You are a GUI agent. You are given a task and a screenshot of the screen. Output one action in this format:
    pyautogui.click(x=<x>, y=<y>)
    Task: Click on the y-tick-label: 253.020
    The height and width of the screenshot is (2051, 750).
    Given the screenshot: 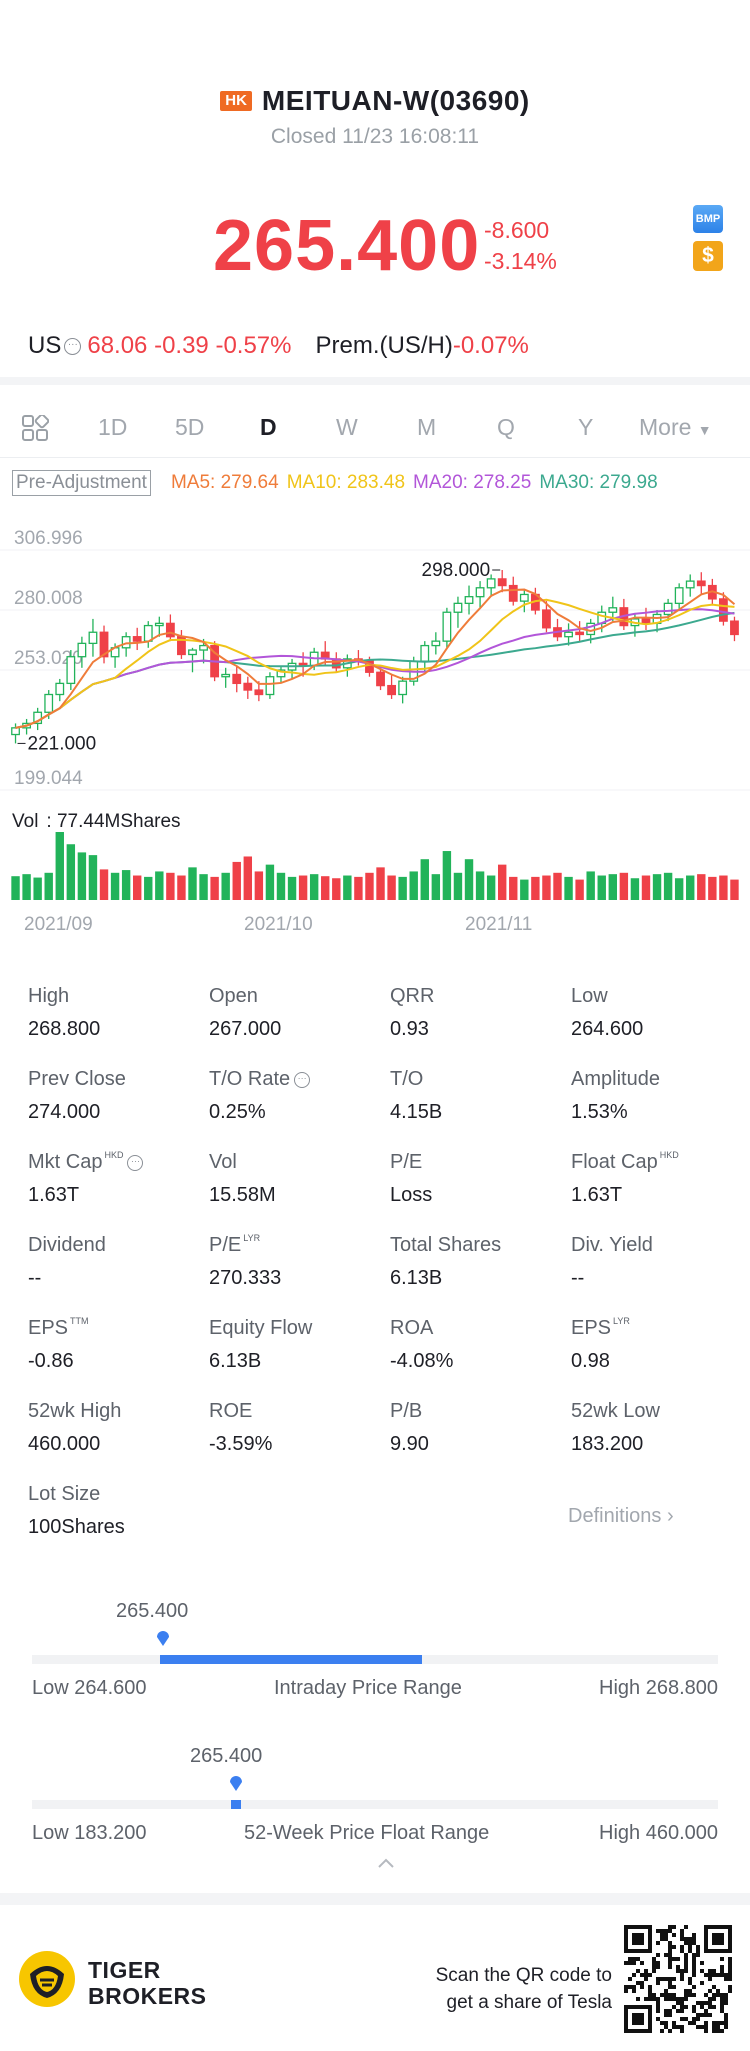 What is the action you would take?
    pyautogui.click(x=48, y=658)
    